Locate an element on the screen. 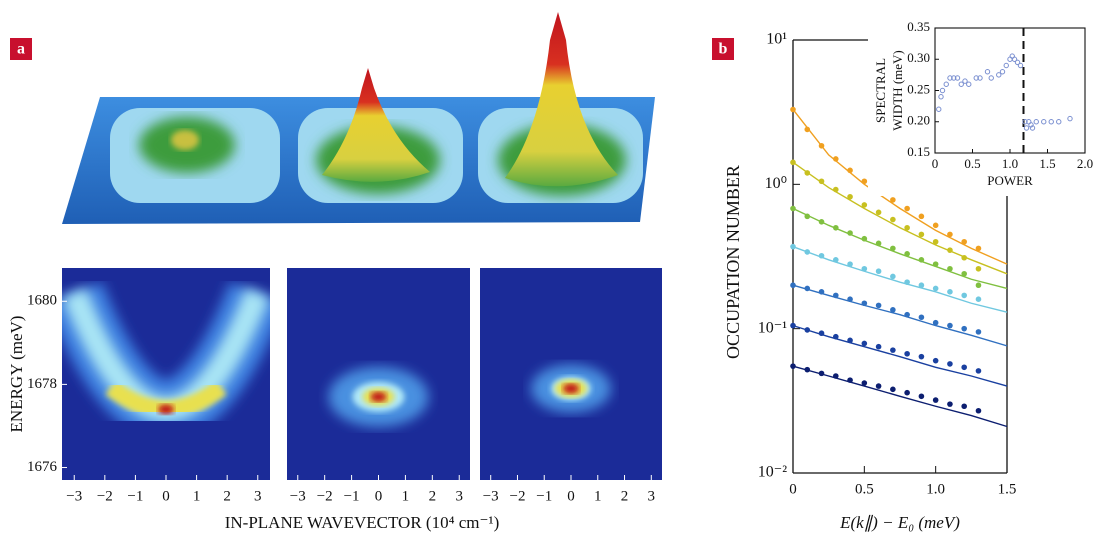 This screenshot has height=543, width=1105. y-tick-label: 10¹ is located at coordinates (776, 39).